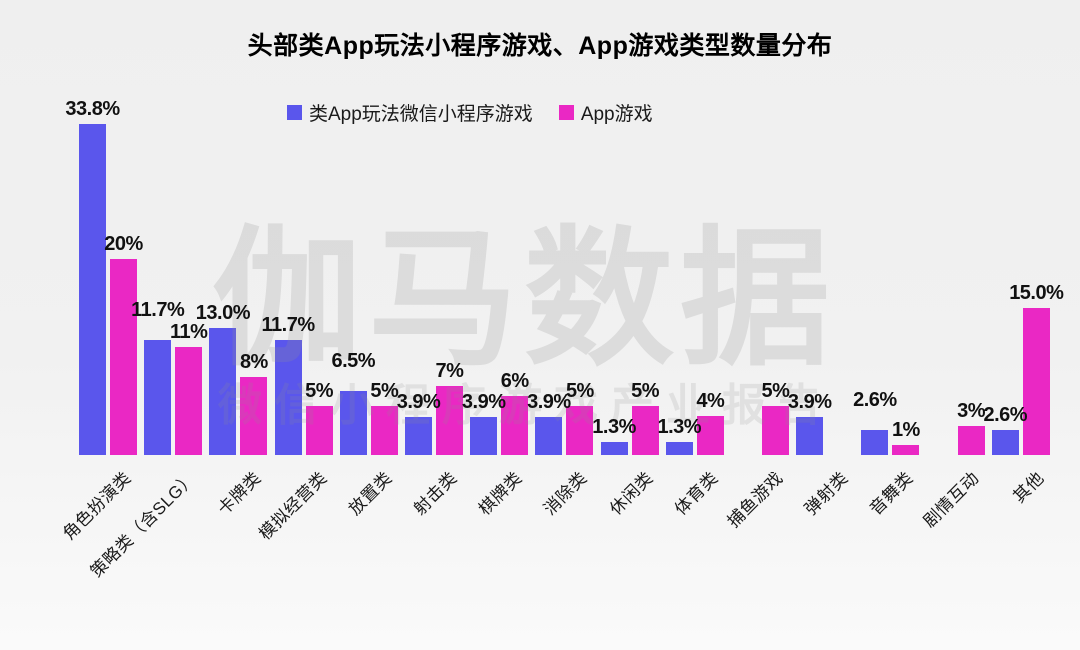 Image resolution: width=1080 pixels, height=650 pixels. Describe the element at coordinates (293, 506) in the screenshot. I see `x-axis-label: 模拟经营类` at that location.